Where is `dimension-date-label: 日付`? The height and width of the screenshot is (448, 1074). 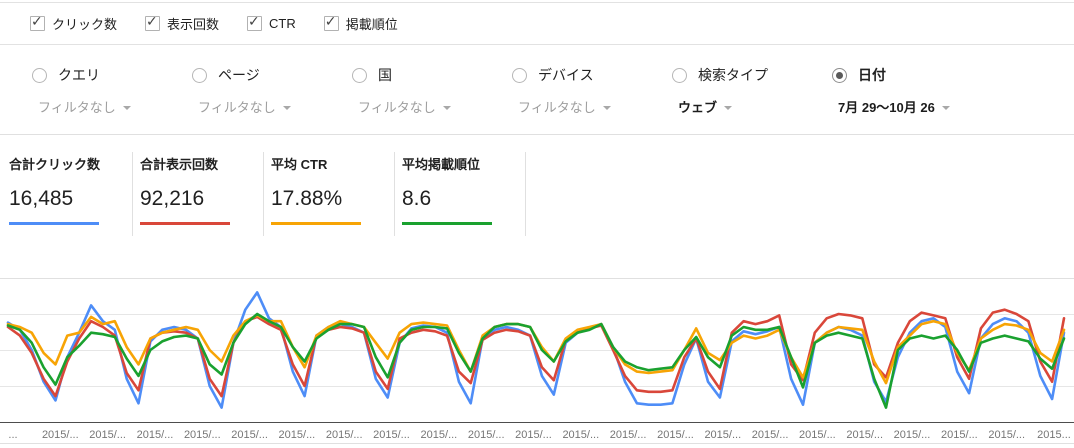 dimension-date-label: 日付 is located at coordinates (872, 75).